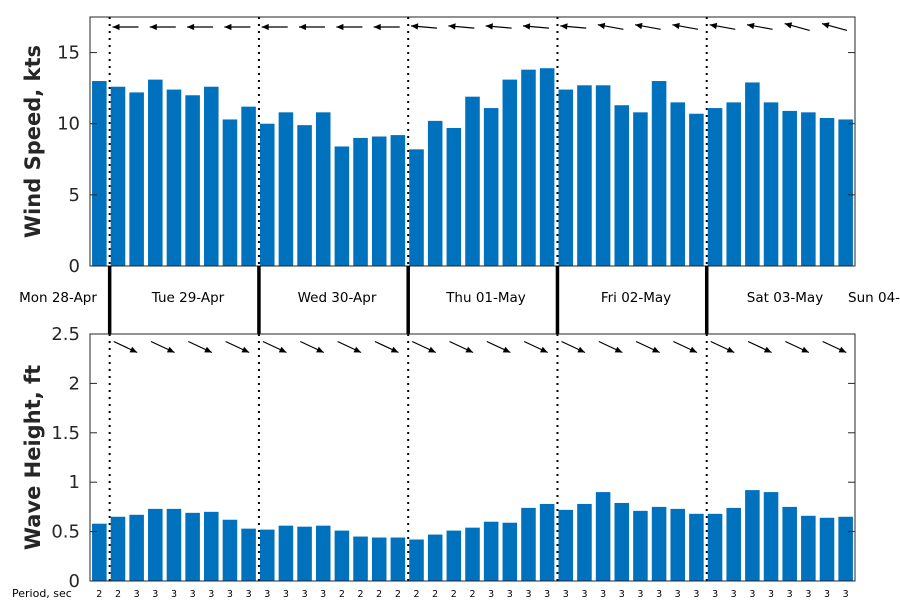 The width and height of the screenshot is (900, 600). Describe the element at coordinates (74, 266) in the screenshot. I see `y-tick-label: 0` at that location.